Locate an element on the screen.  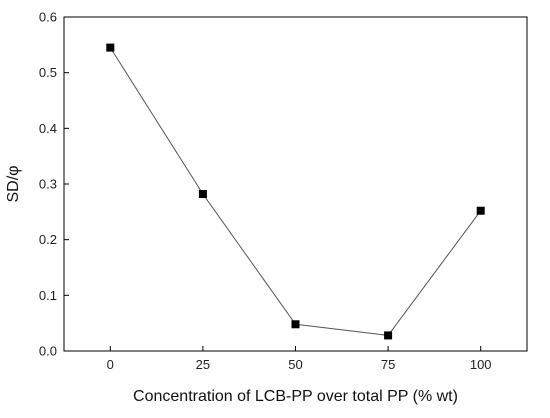
y-tick-label: 0.2 is located at coordinates (48, 239).